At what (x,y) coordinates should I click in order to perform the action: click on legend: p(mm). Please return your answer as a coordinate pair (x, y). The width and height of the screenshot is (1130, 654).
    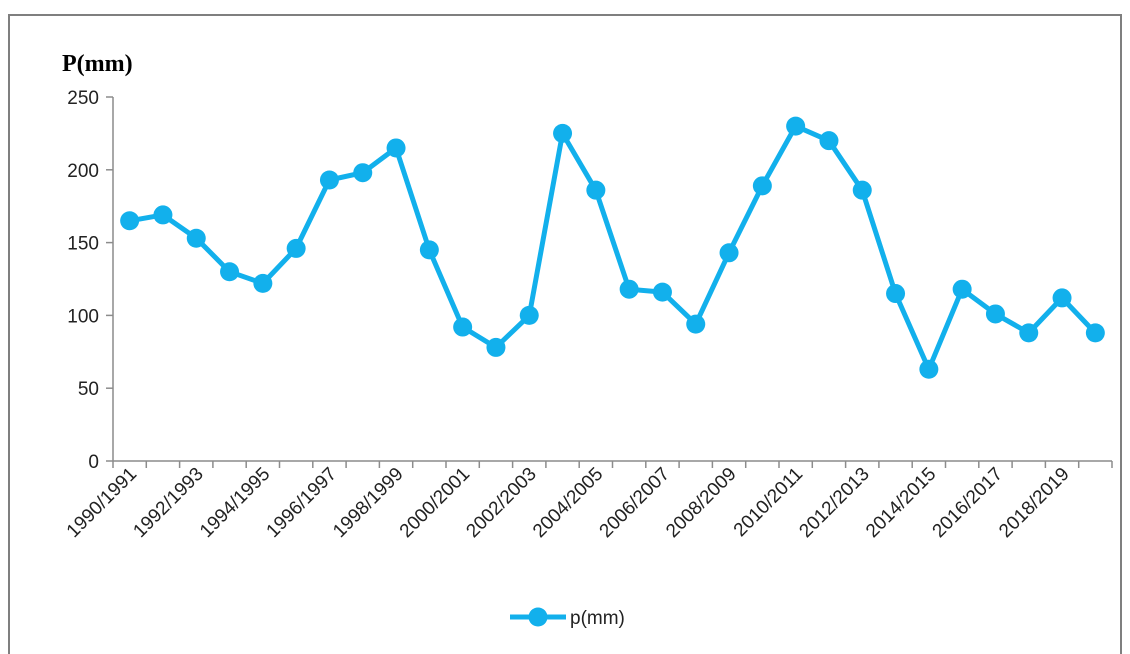
    Looking at the image, I should click on (567, 618).